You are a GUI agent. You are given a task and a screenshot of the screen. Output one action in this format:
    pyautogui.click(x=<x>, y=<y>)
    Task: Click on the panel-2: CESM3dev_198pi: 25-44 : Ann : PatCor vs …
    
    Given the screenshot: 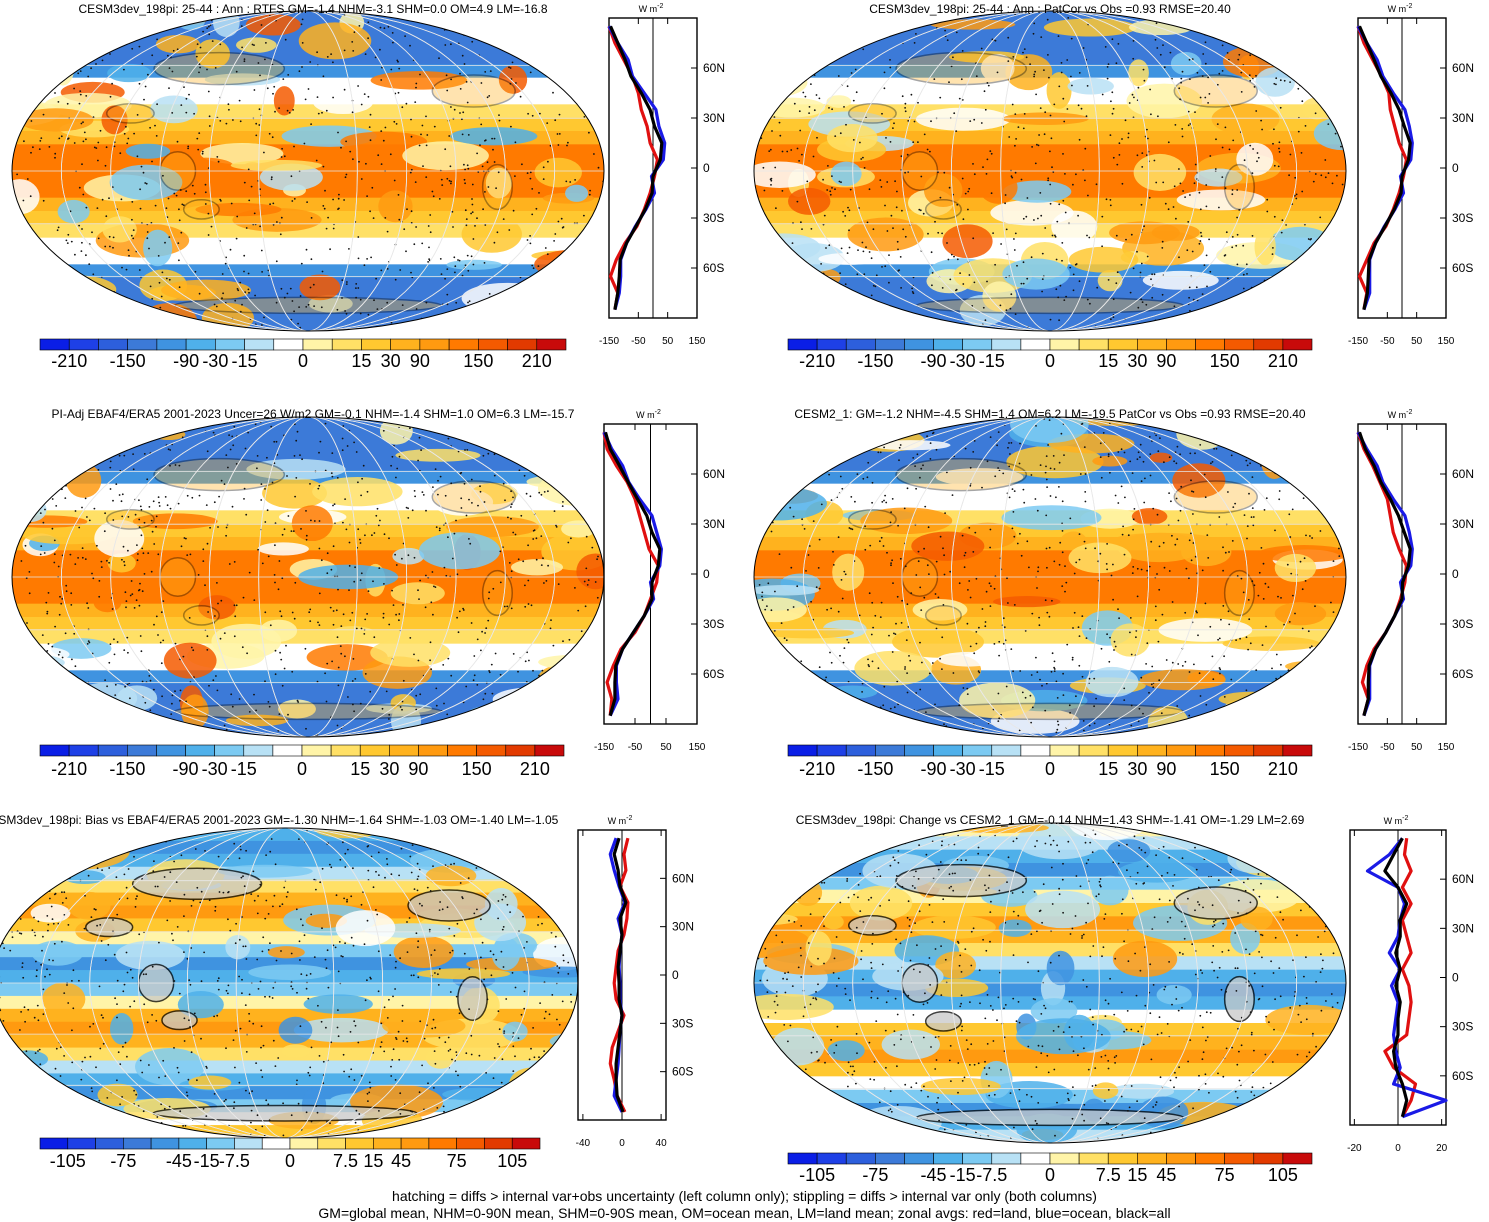 What is the action you would take?
    pyautogui.click(x=1108, y=186)
    